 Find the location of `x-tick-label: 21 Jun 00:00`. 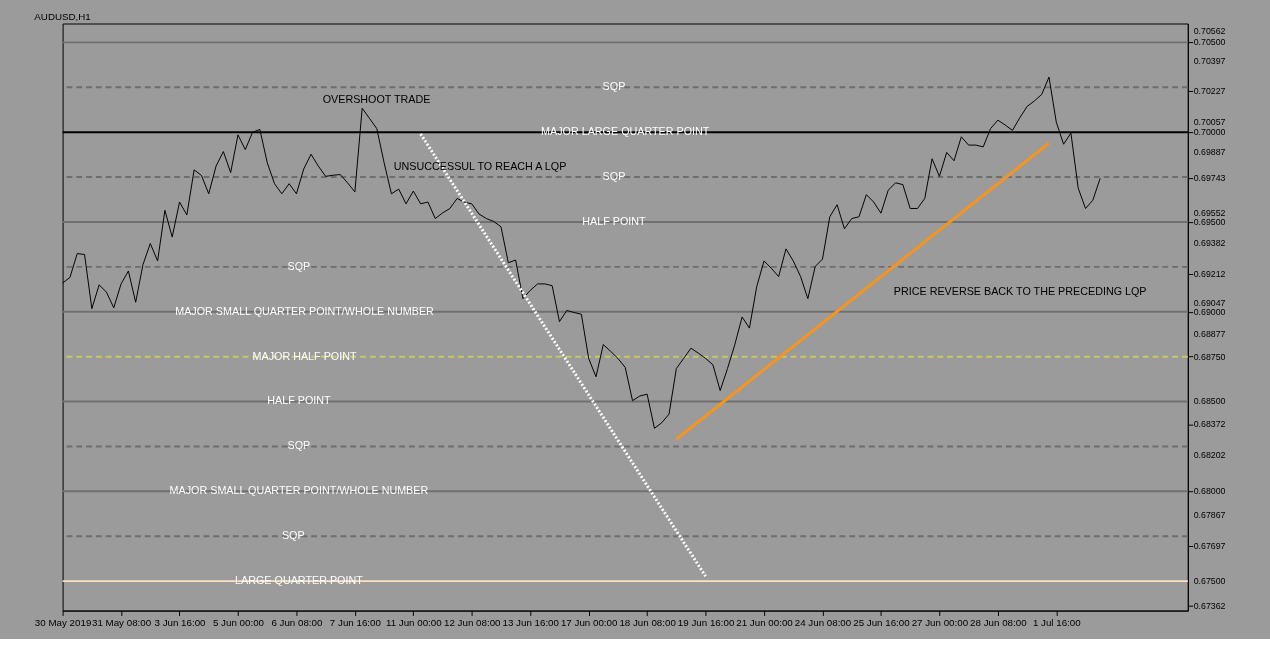

x-tick-label: 21 Jun 00:00 is located at coordinates (765, 622).